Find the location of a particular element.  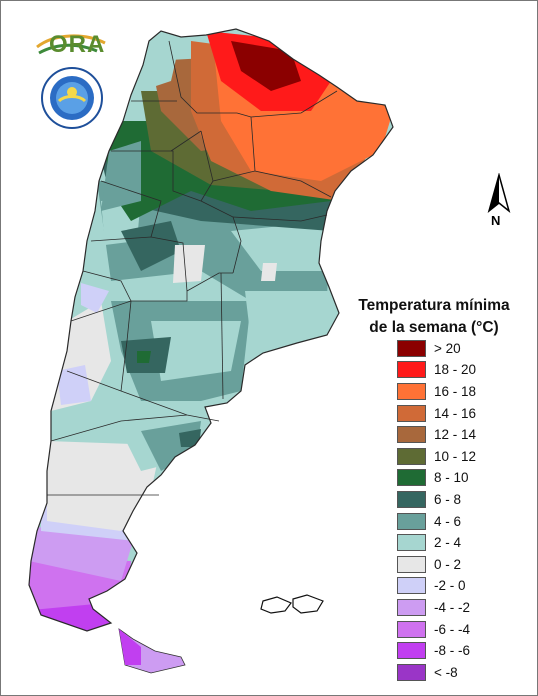

legend-title: Temperatura mínima de la semana (°C) is located at coordinates (434, 317).